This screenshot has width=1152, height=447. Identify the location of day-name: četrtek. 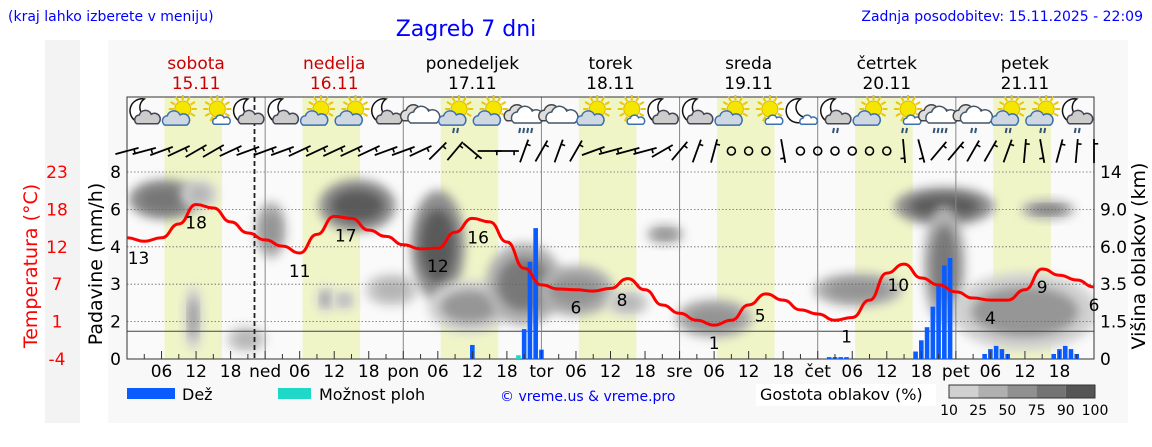
(887, 64).